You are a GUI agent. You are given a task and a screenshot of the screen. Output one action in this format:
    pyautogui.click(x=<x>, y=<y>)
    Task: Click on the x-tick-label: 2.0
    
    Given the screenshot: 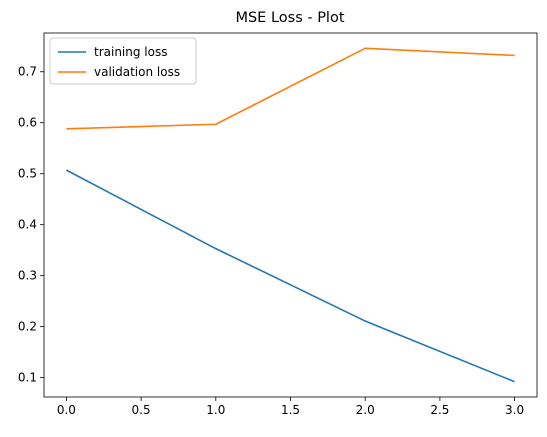 What is the action you would take?
    pyautogui.click(x=365, y=410)
    